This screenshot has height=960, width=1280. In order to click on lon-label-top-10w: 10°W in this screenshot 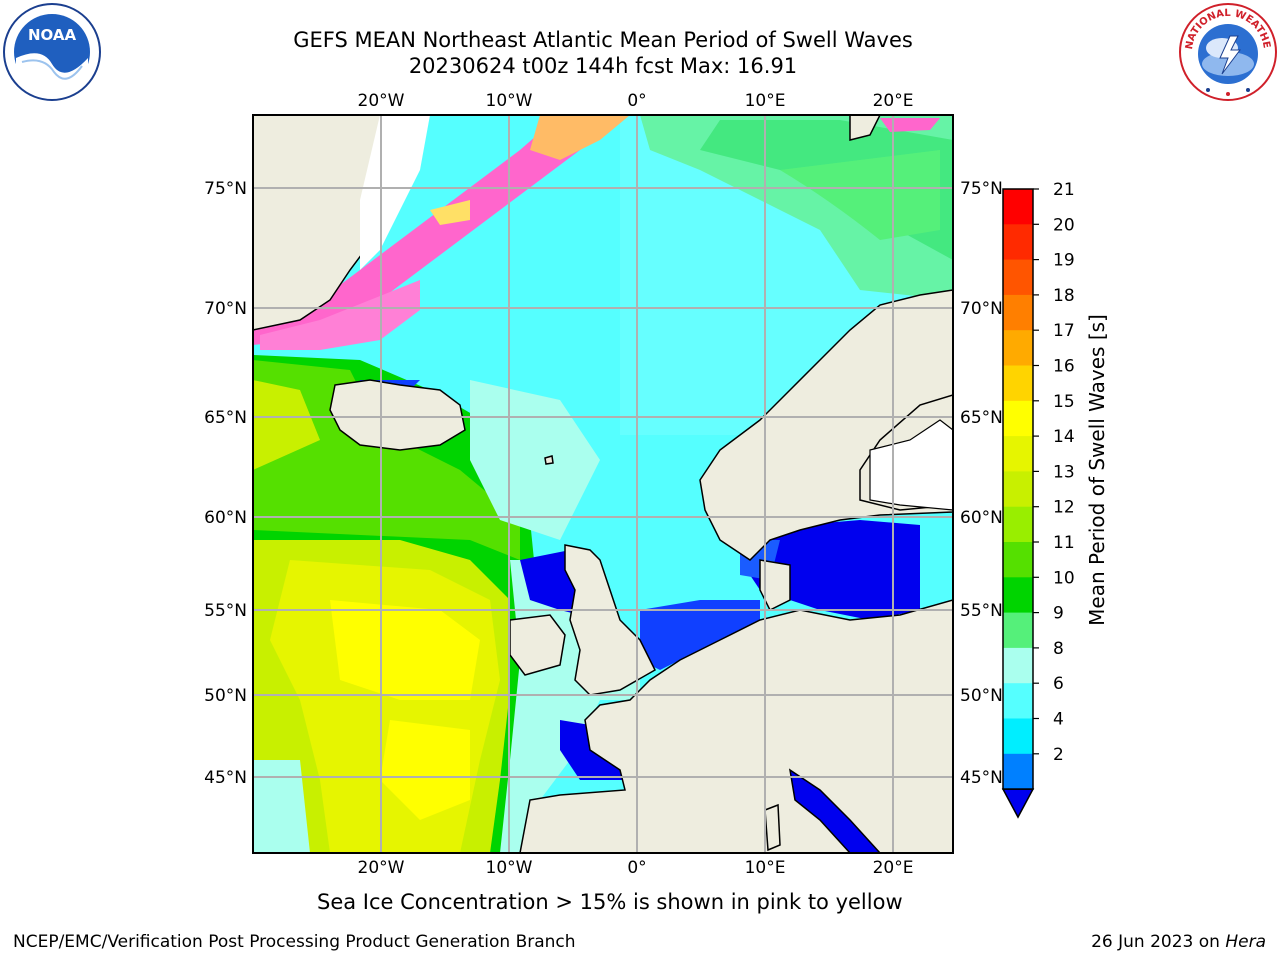, I will do `click(509, 101)`.